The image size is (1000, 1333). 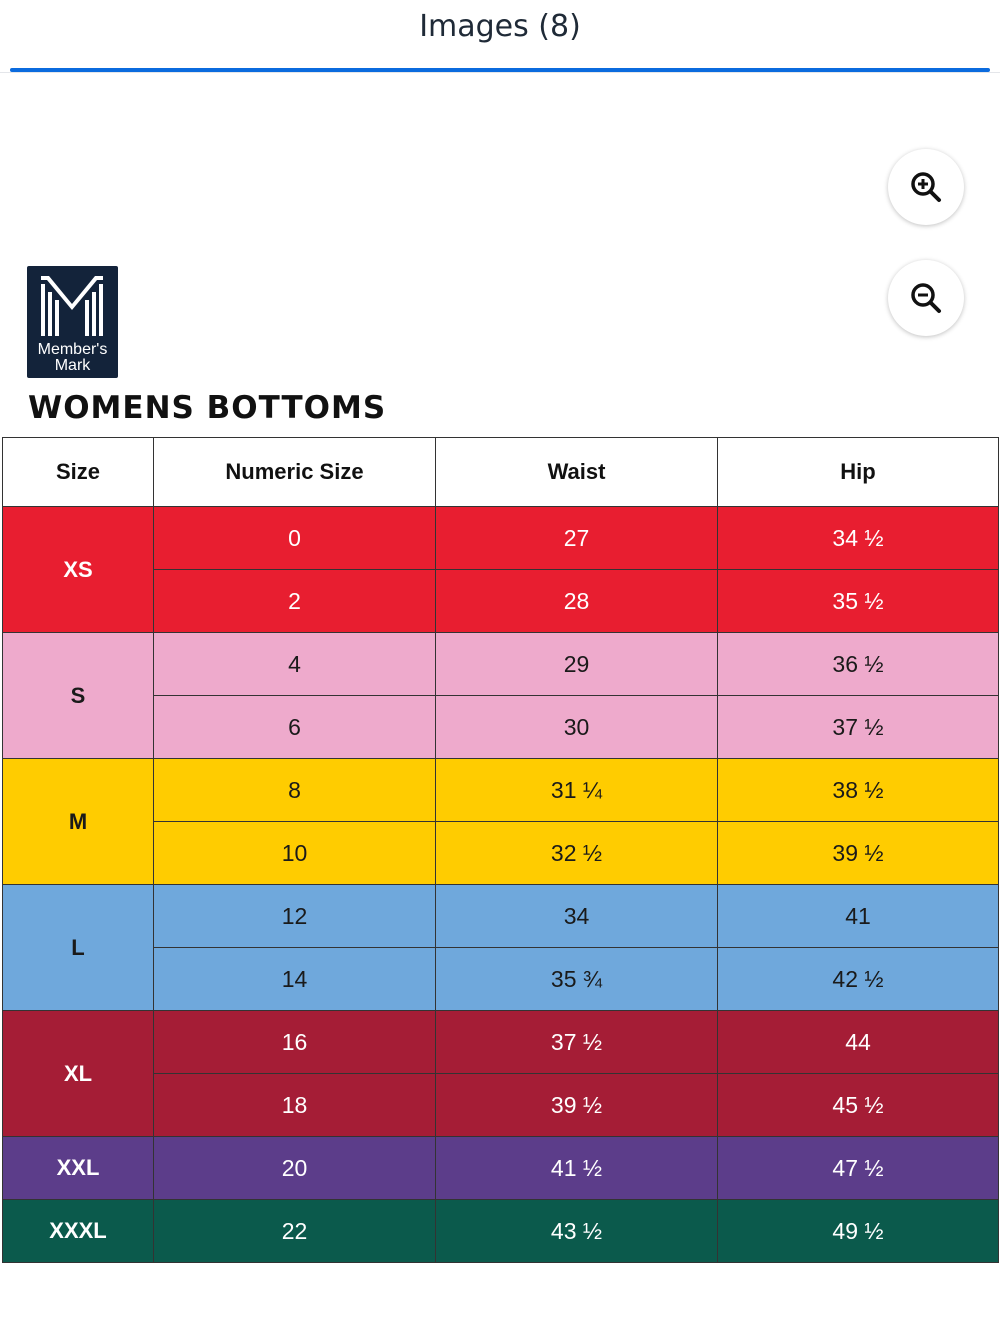 I want to click on size-label-xs: XS, so click(x=78, y=569).